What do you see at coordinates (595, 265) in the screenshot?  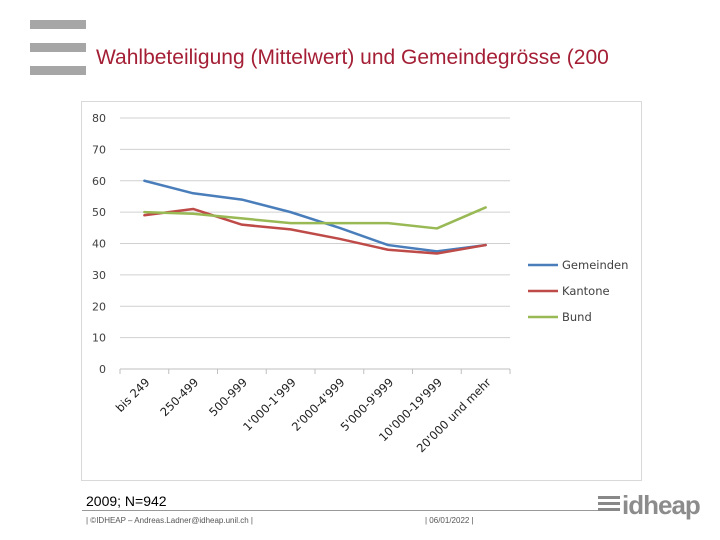 I see `legend-label-gemeinden: Gemeinden` at bounding box center [595, 265].